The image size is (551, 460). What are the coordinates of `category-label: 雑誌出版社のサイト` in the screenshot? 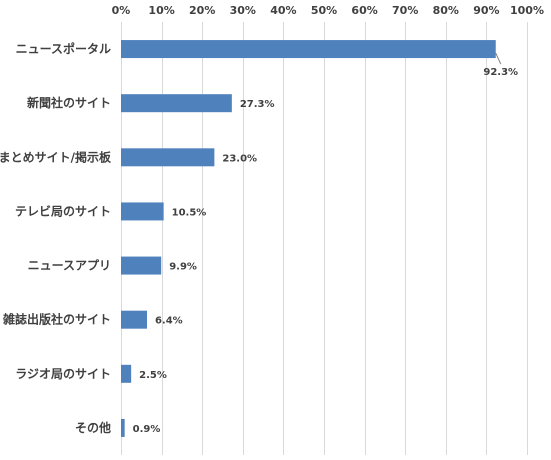 It's located at (56, 319).